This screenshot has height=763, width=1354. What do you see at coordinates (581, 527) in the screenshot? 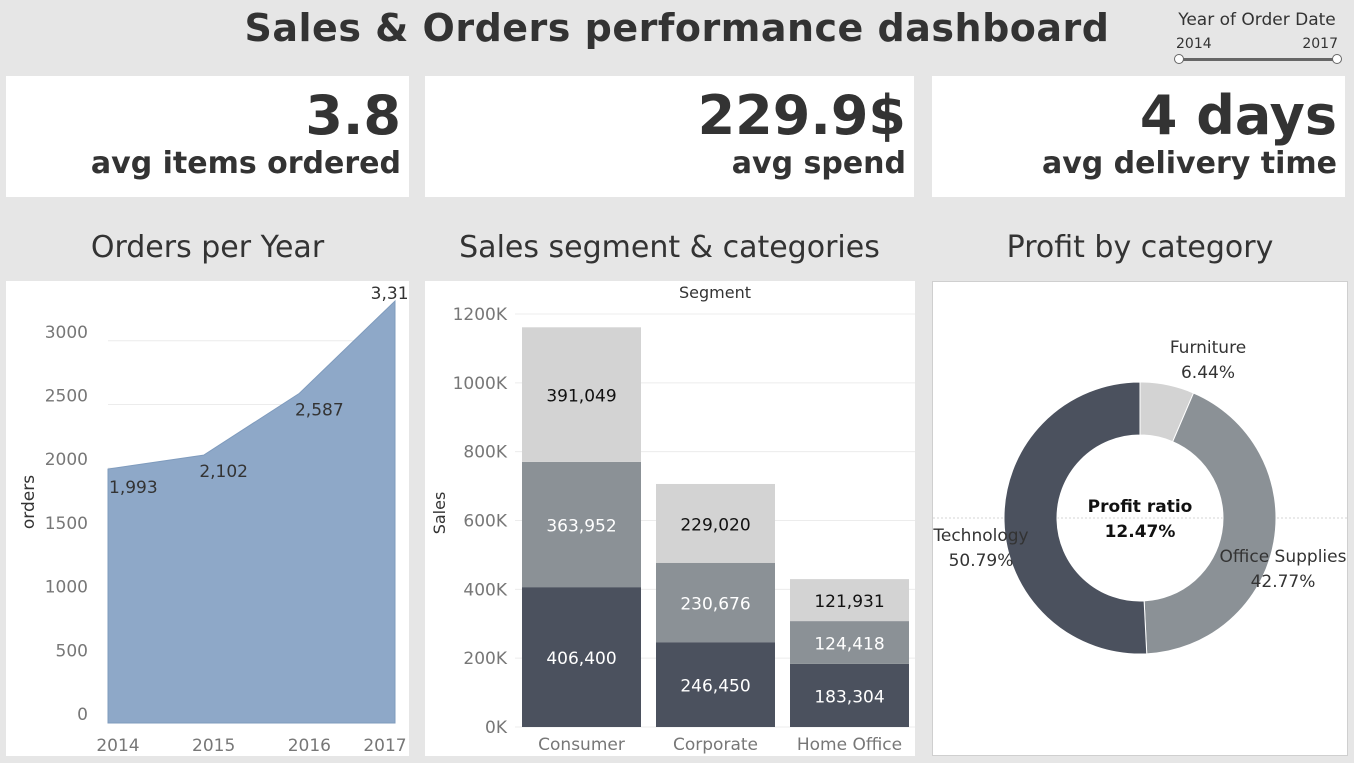
I see `bar-value-label: 363,952` at bounding box center [581, 527].